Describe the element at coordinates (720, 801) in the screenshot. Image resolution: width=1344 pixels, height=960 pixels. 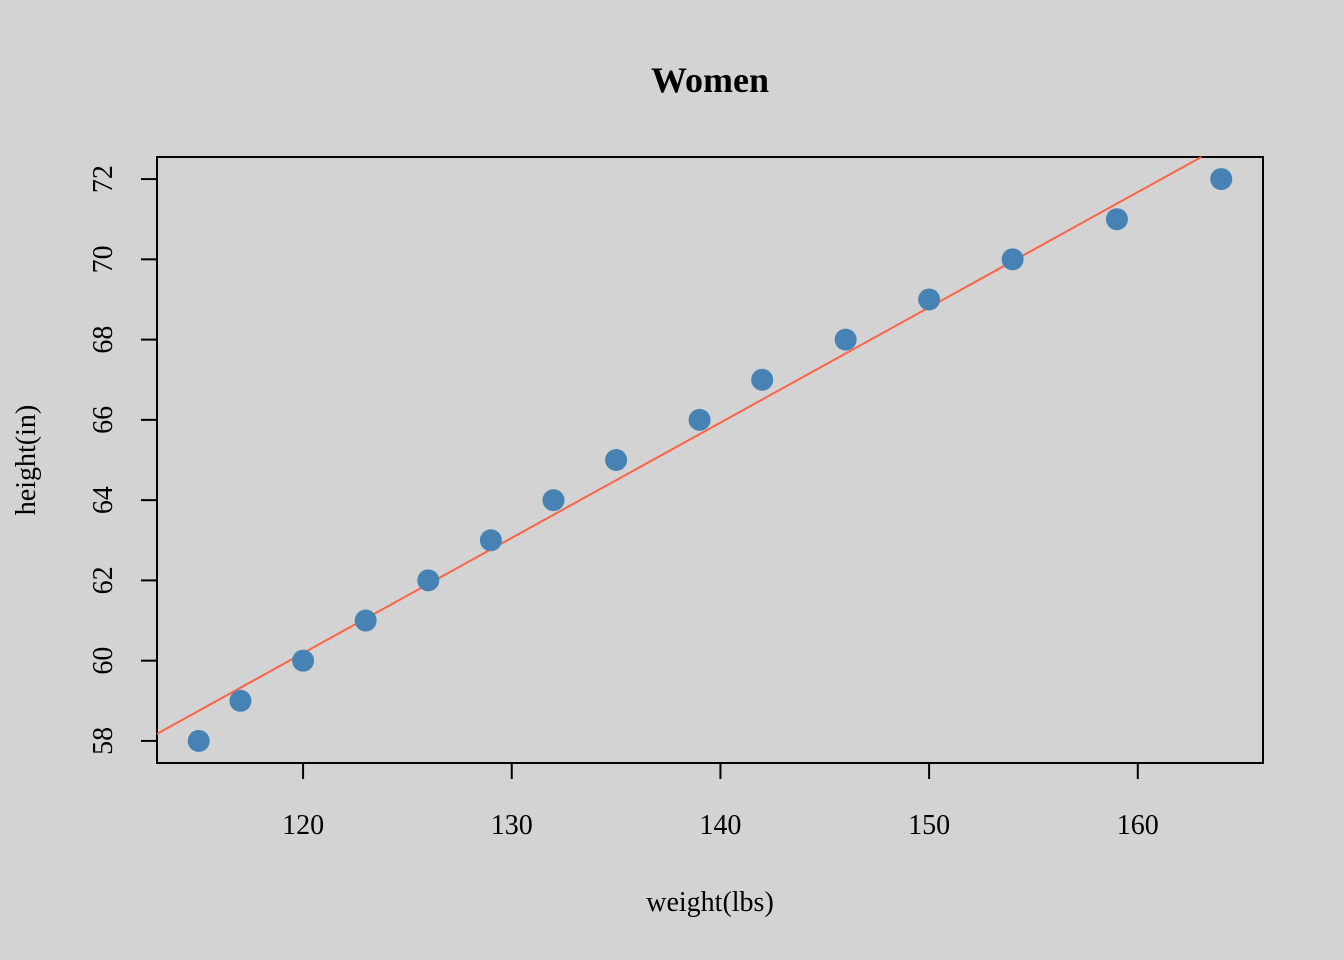
I see `x-axis: 120 130 140 150 160` at that location.